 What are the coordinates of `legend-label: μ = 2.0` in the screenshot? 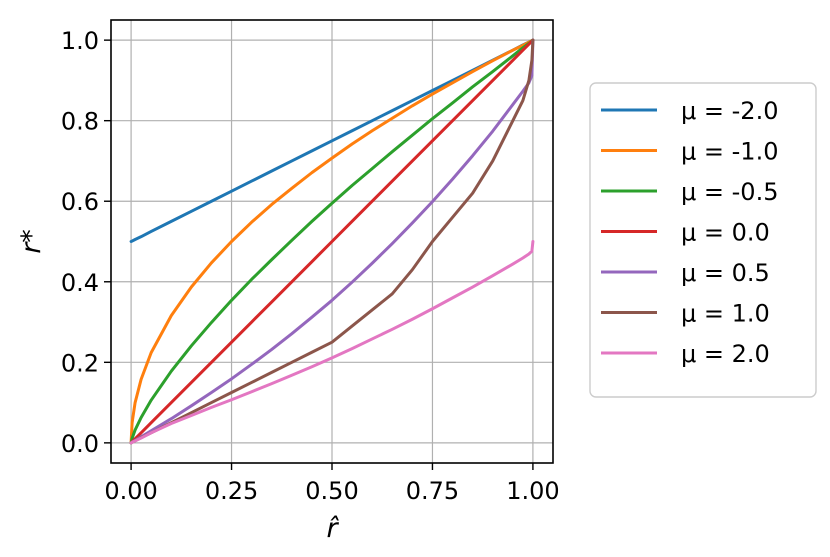 It's located at (725, 354).